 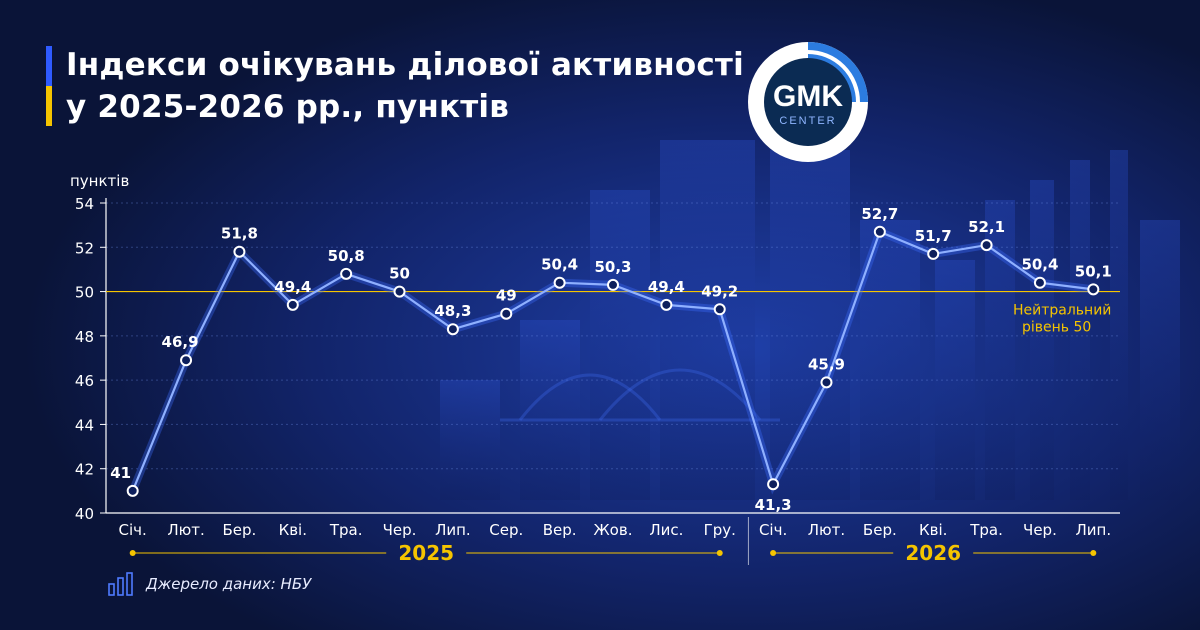 I want to click on y-tick-label: 48, so click(x=84, y=337).